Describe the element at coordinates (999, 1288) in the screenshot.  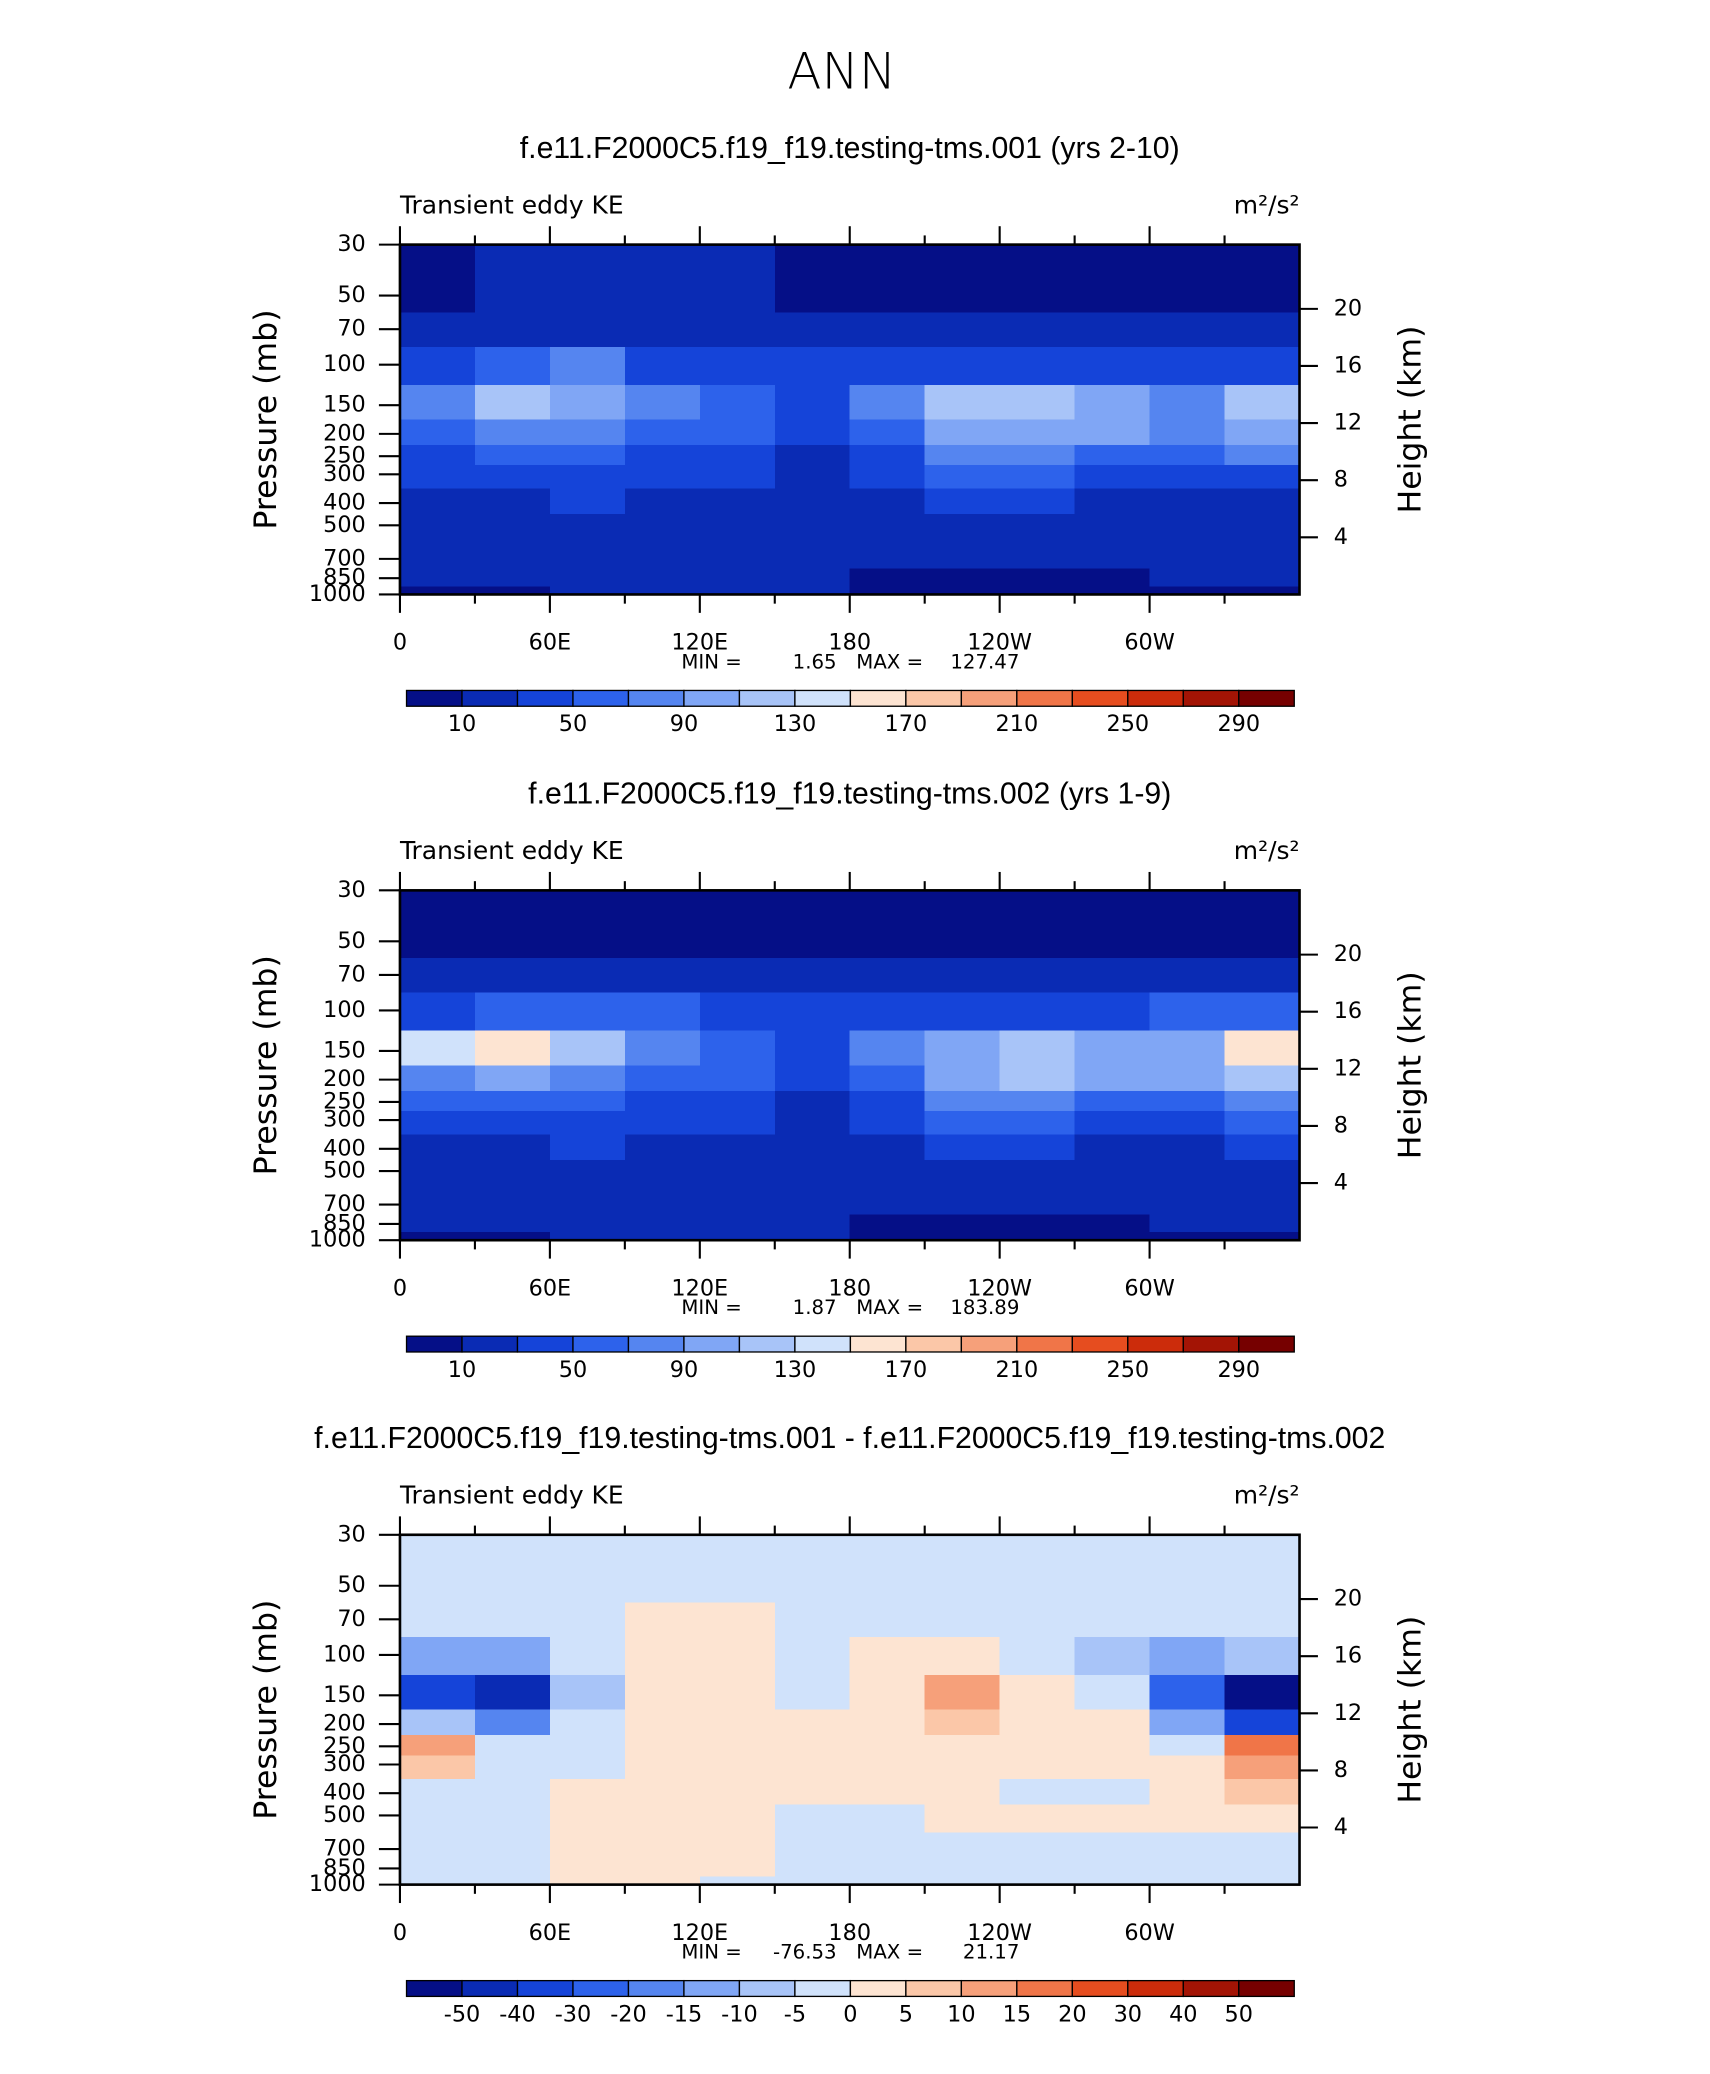
I see `x-tick-label: 120W` at that location.